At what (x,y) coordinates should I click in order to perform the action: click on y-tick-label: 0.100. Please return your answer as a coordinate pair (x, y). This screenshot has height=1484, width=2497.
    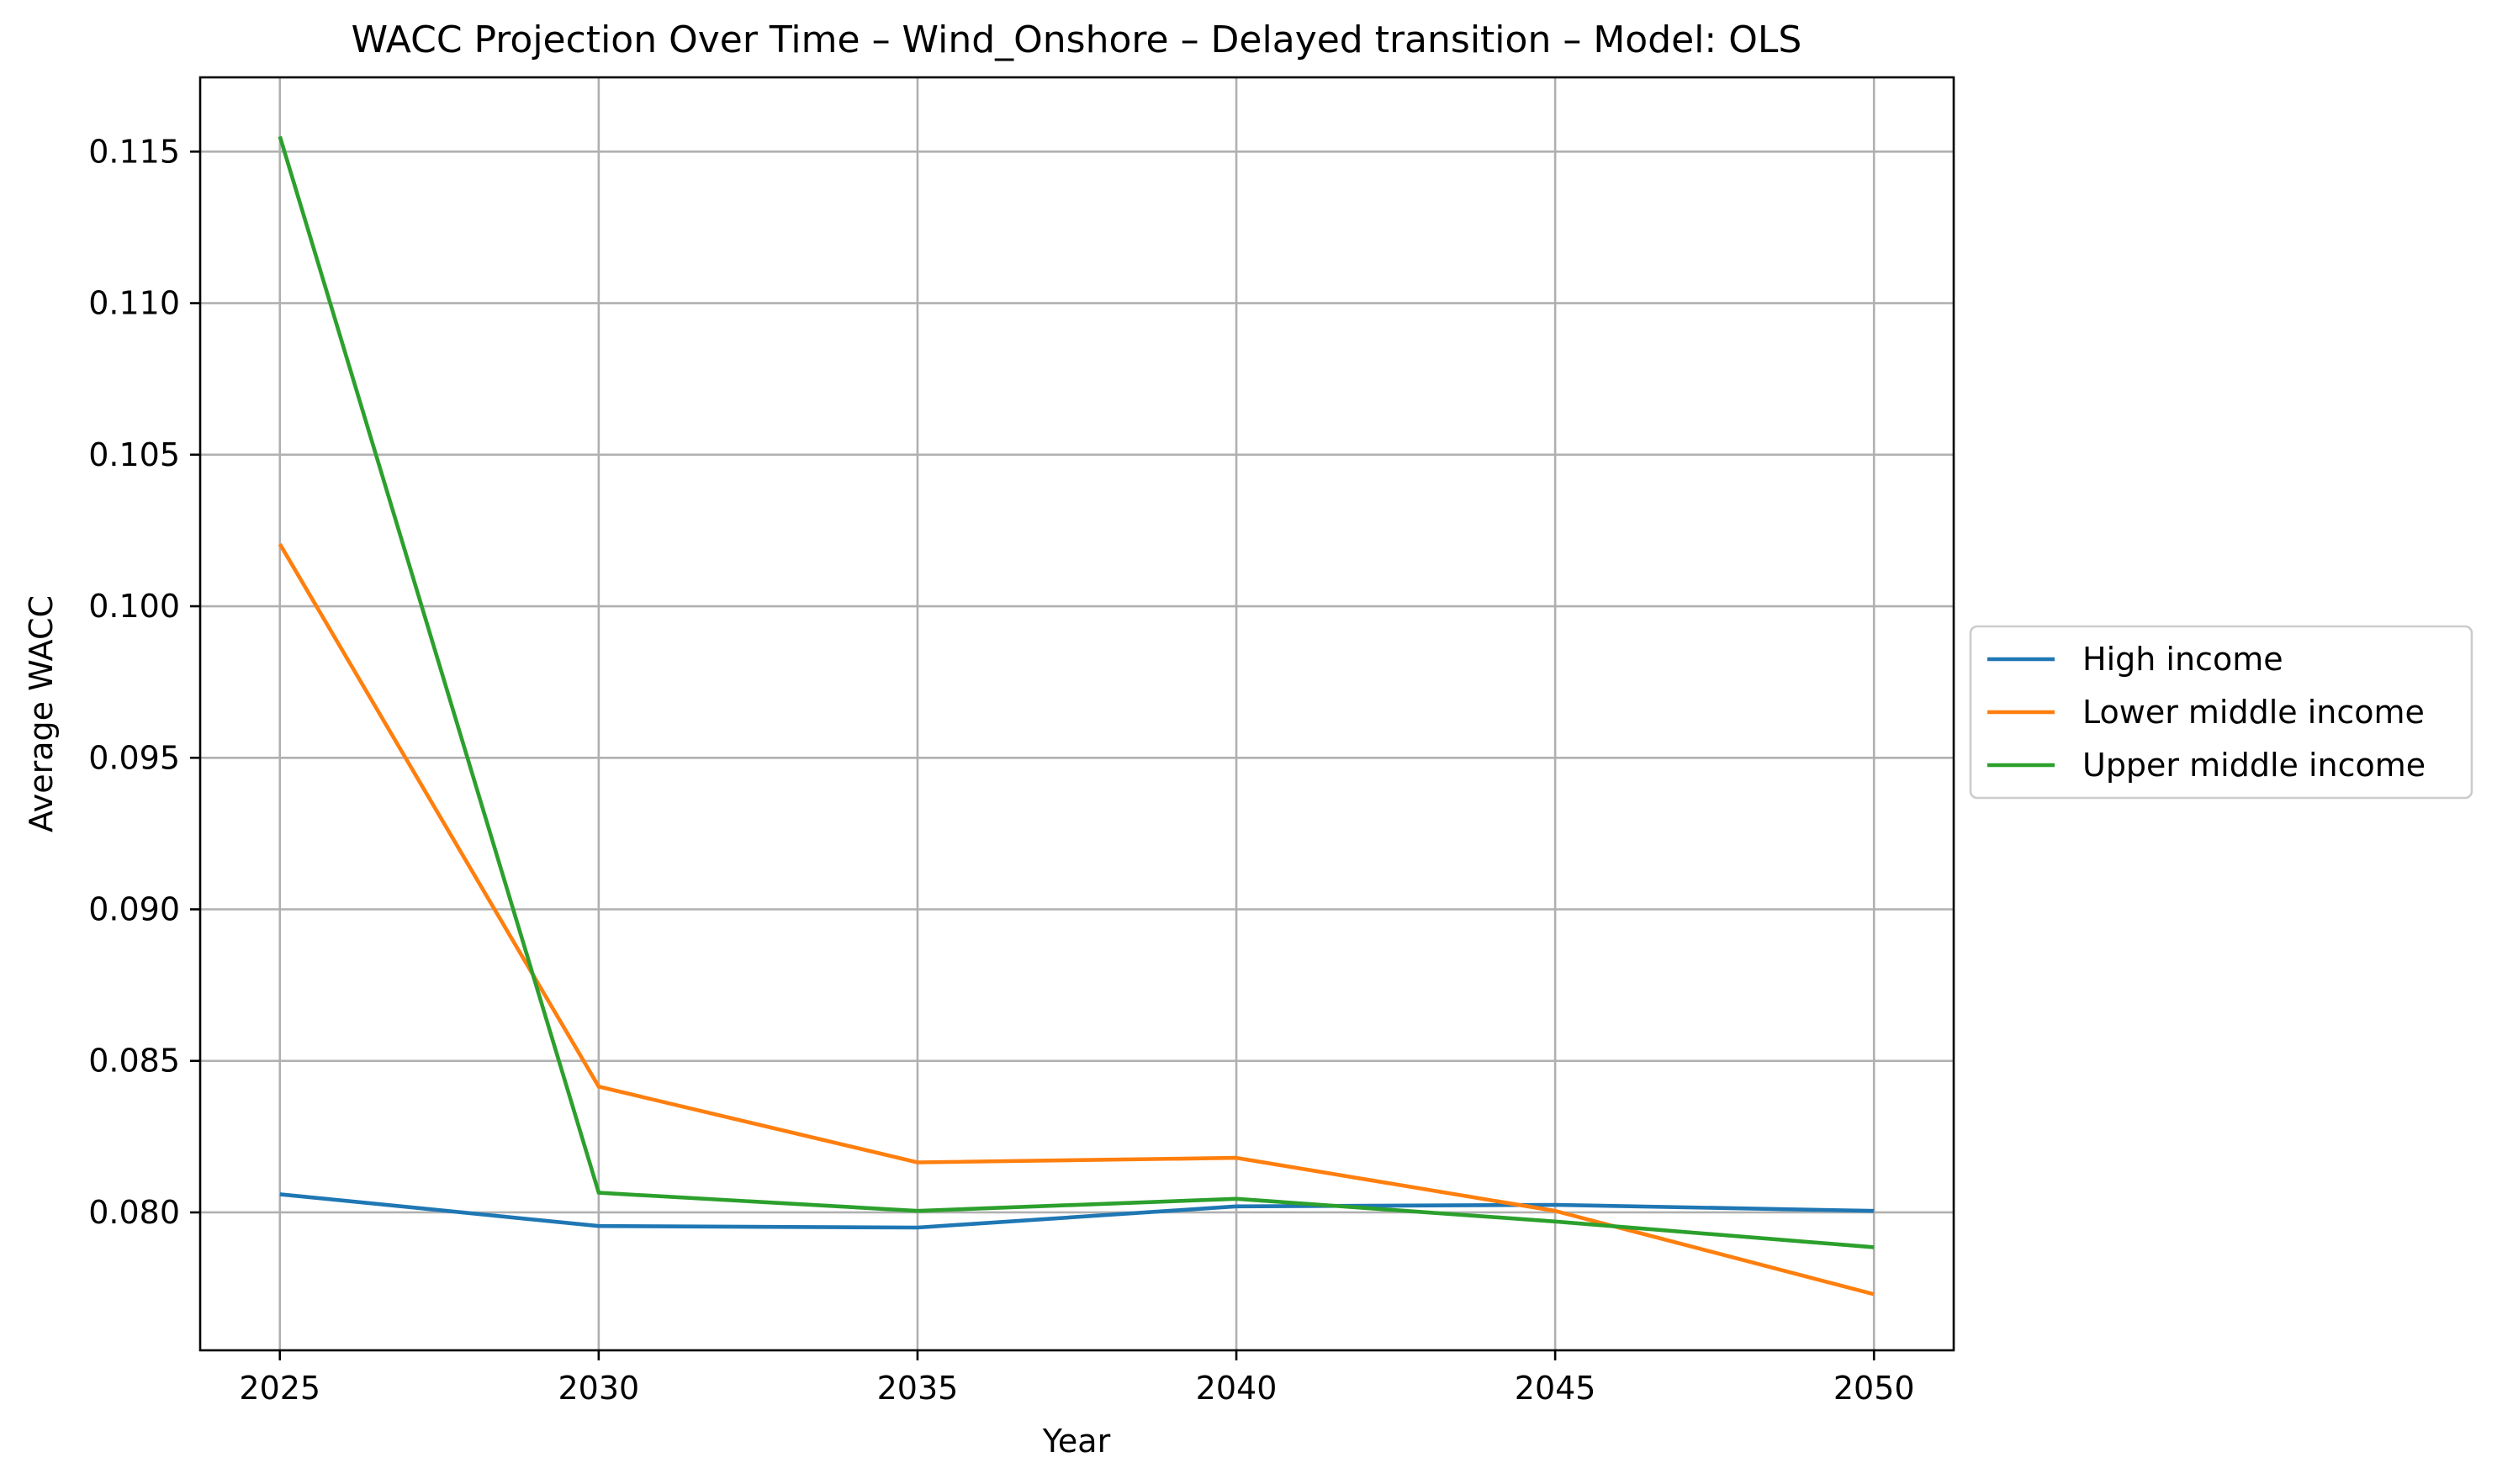
    Looking at the image, I should click on (134, 606).